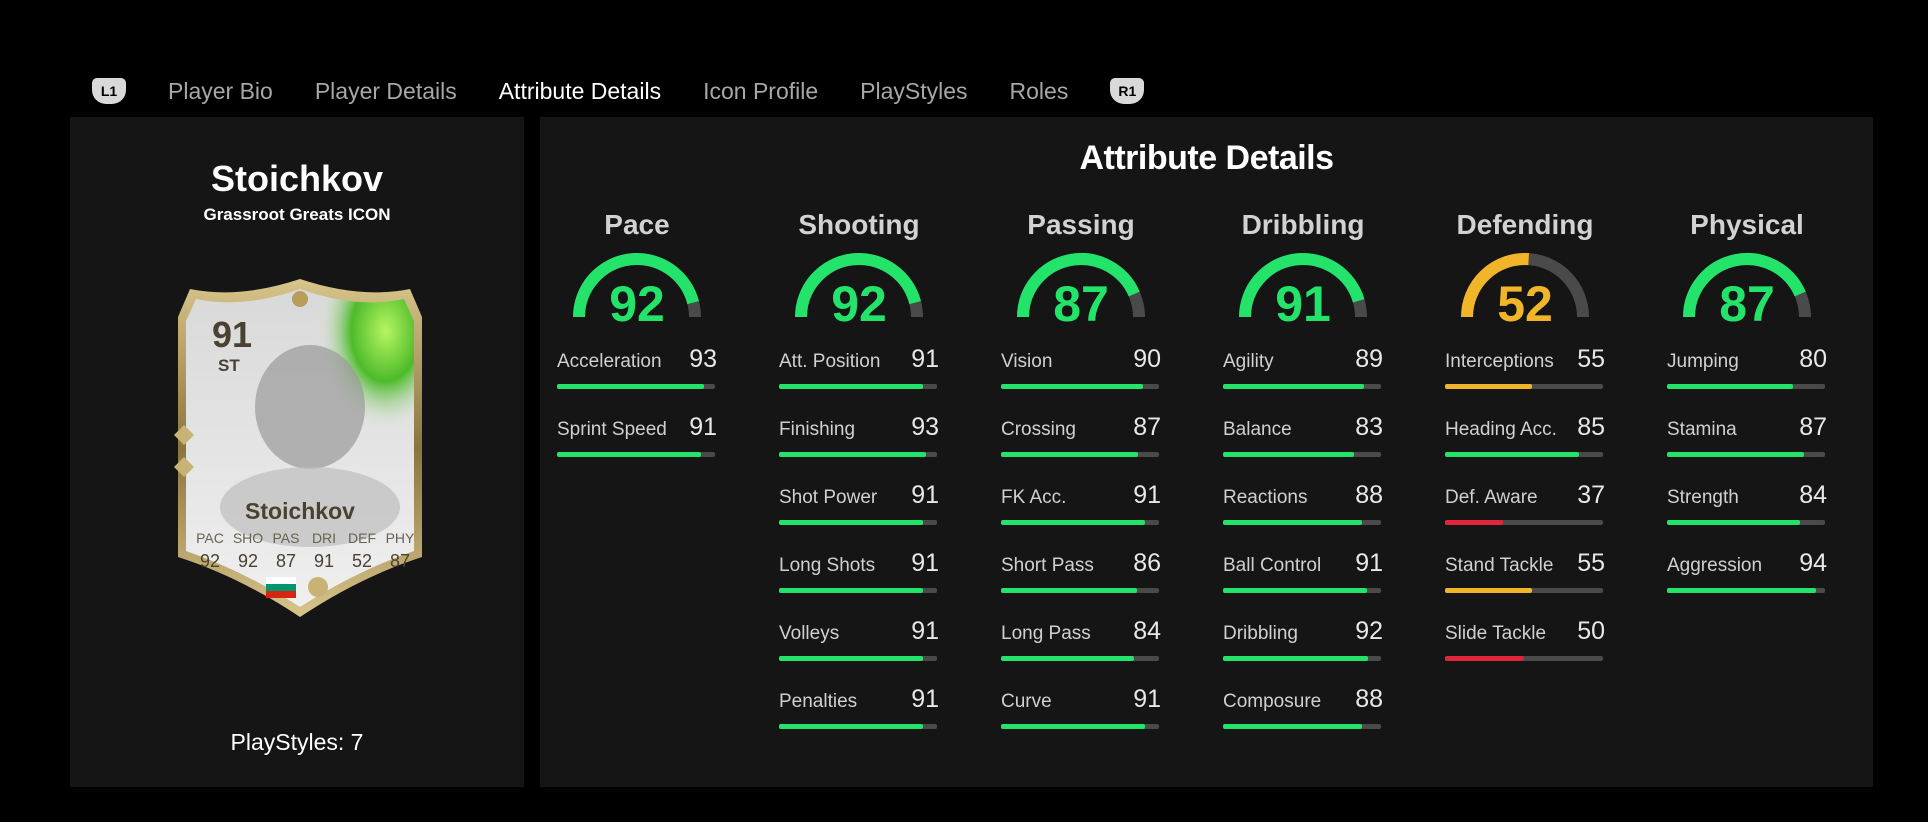 This screenshot has height=822, width=1928. What do you see at coordinates (1303, 367) in the screenshot?
I see `attribute-row: Agility 89` at bounding box center [1303, 367].